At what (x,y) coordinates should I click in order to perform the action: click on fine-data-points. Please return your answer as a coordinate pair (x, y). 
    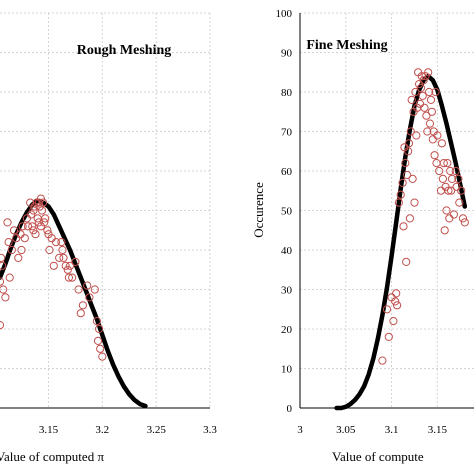
    Looking at the image, I should click on (423, 216).